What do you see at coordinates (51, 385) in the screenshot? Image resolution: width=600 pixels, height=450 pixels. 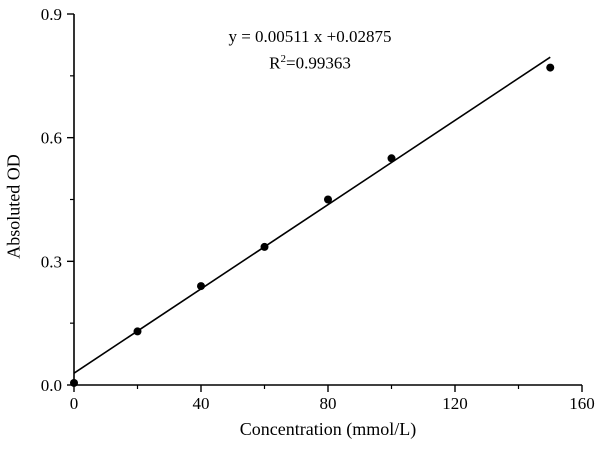 I see `y-tick-label: 0.0` at bounding box center [51, 385].